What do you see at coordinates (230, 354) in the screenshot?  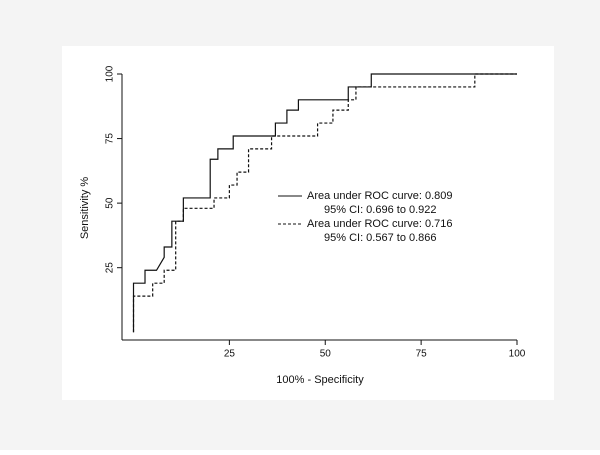 I see `x-tick-label: 25` at bounding box center [230, 354].